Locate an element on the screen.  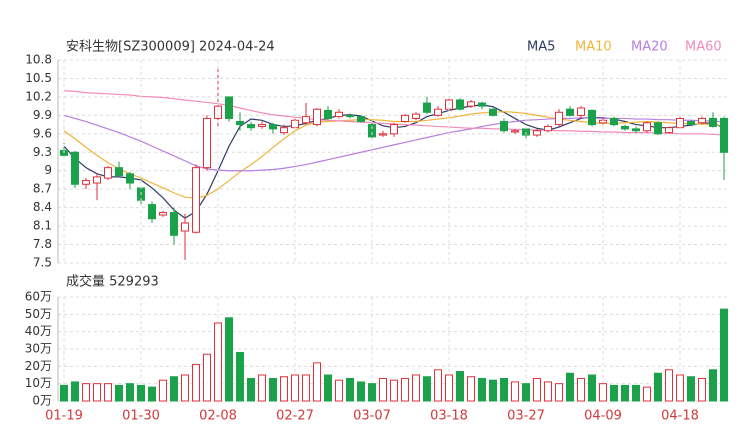
y-tick-label: 8.1 is located at coordinates (42, 226).